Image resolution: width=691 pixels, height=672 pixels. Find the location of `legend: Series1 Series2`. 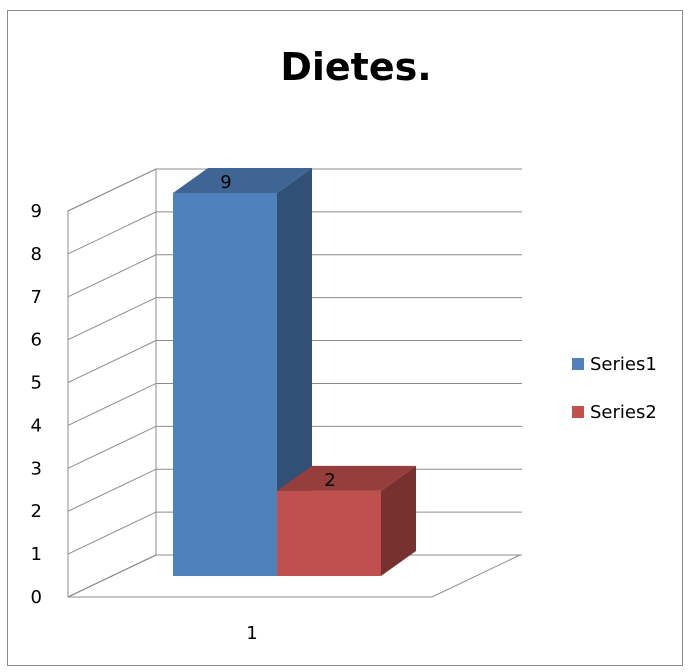

legend: Series1 Series2 is located at coordinates (614, 388).